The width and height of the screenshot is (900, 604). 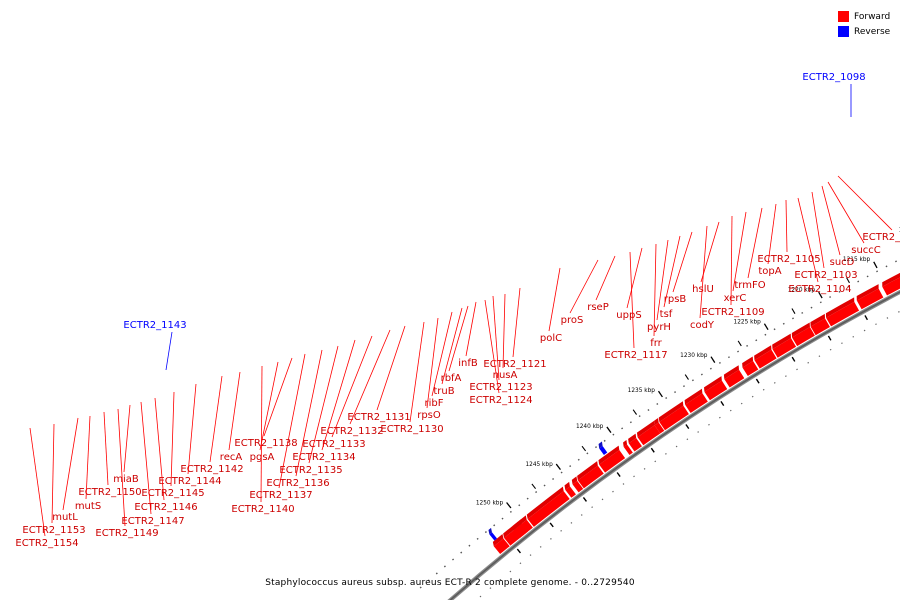 I want to click on forward-gene-label: mutL, so click(x=65, y=517).